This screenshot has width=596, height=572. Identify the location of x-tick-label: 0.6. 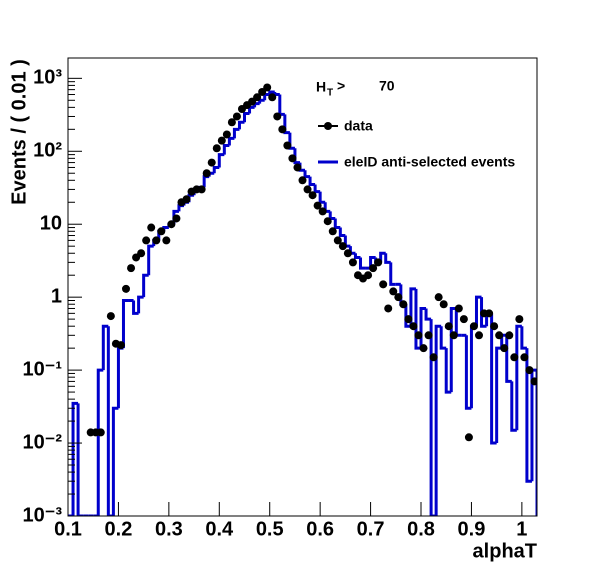
(320, 529).